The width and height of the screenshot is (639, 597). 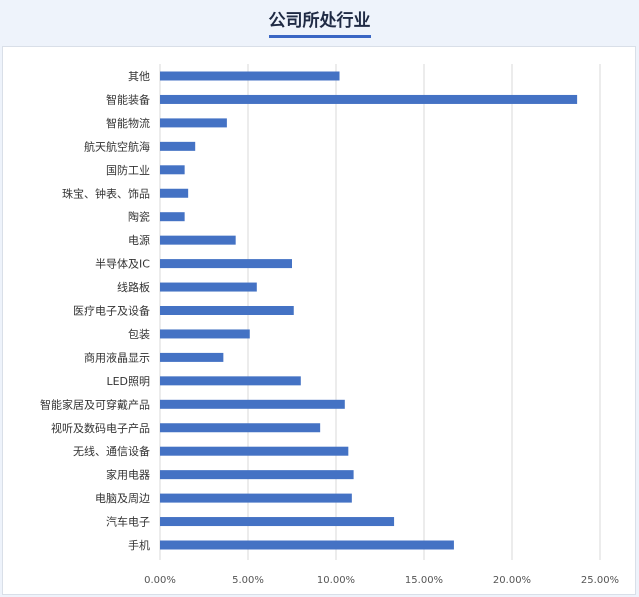 I want to click on x-tick-label: 5.00%, so click(x=248, y=580).